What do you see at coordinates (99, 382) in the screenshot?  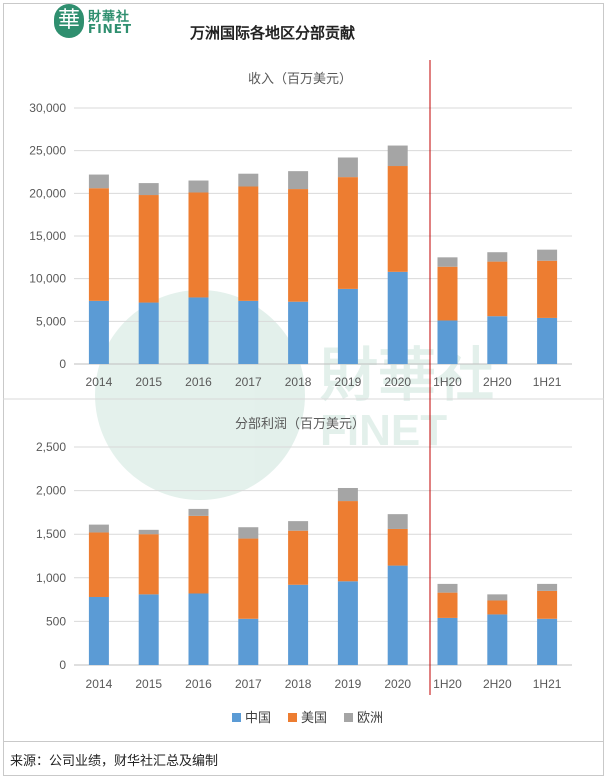 I see `revenue-x-tick-label: 2014` at bounding box center [99, 382].